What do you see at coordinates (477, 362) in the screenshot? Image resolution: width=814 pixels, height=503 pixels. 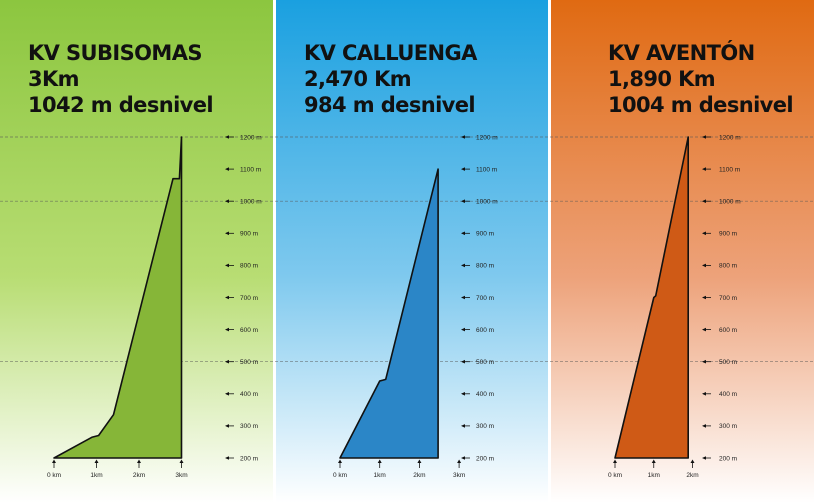 I see `y-tick: 500 m` at bounding box center [477, 362].